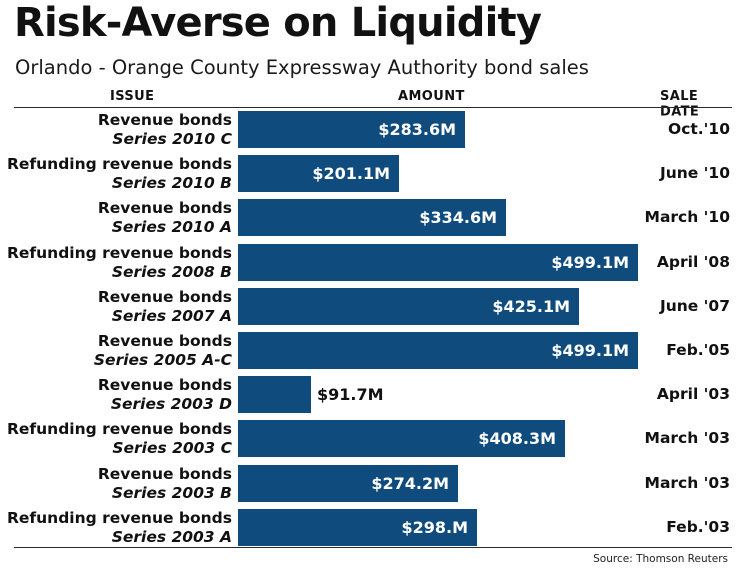 Image resolution: width=740 pixels, height=573 pixels. Describe the element at coordinates (132, 97) in the screenshot. I see `issue-column-header: ISSUE` at that location.